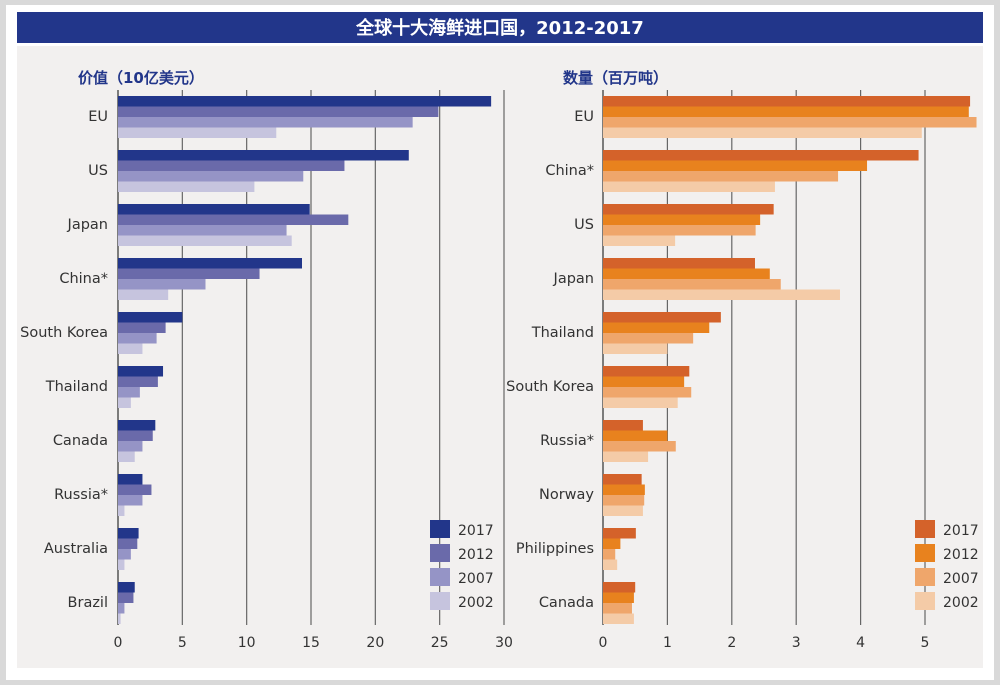 This screenshot has width=1000, height=685. I want to click on x-tick-label: 2, so click(731, 643).